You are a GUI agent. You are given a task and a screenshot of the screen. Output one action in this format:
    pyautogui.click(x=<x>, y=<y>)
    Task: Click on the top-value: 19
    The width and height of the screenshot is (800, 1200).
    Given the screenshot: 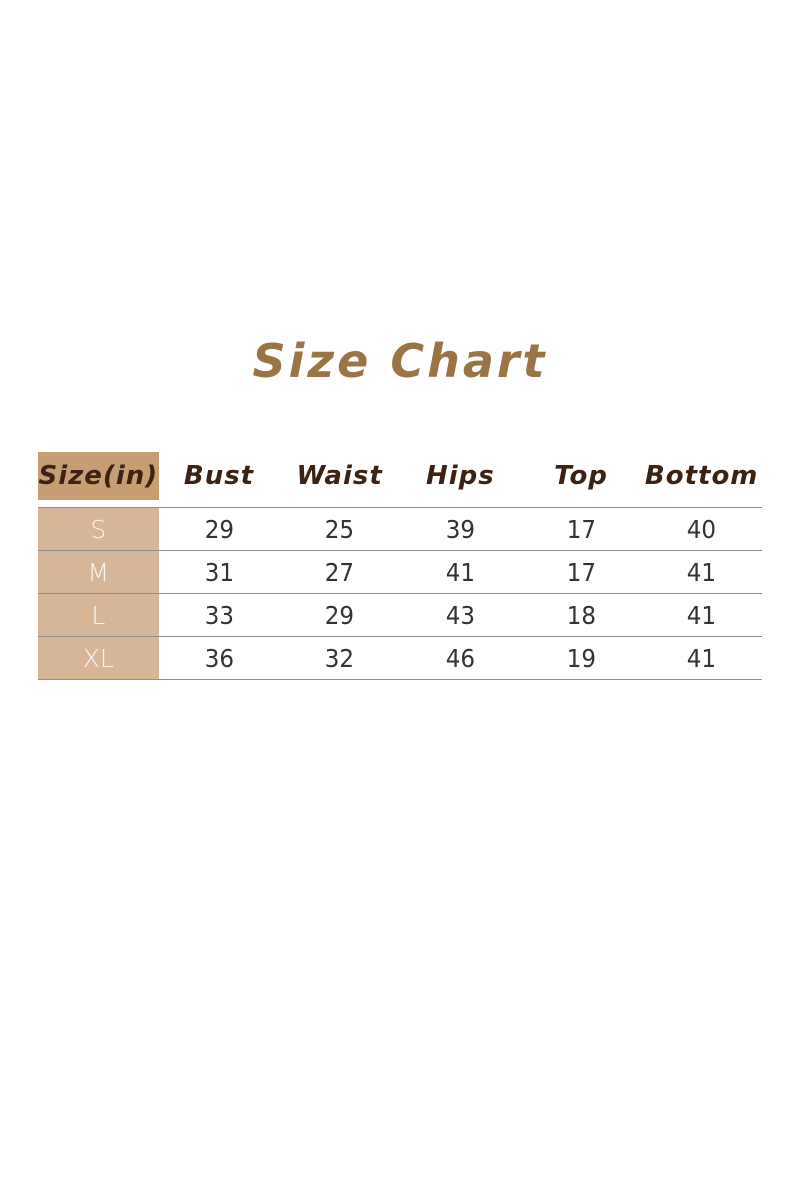 What is the action you would take?
    pyautogui.click(x=581, y=658)
    